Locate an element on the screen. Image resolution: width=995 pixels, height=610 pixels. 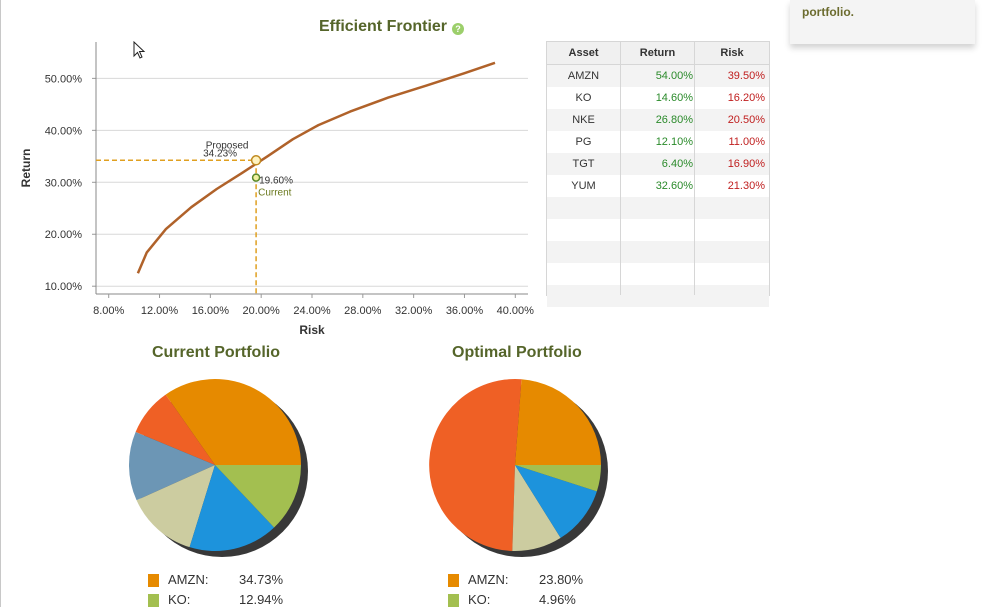
legend-value: 4.96% is located at coordinates (557, 599).